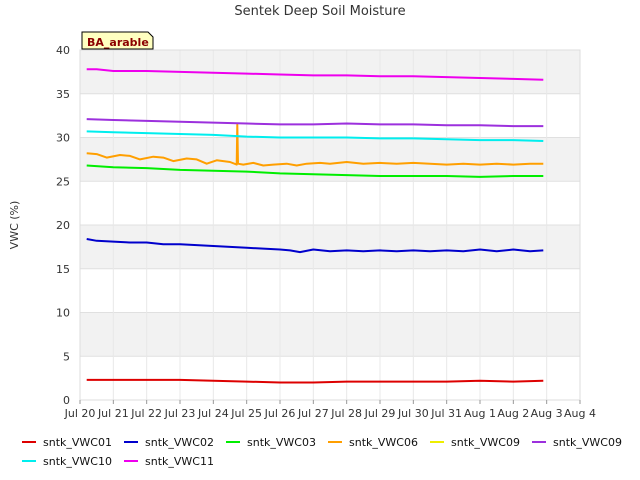 This screenshot has width=640, height=480. Describe the element at coordinates (315, 74) in the screenshot. I see `series-line-sntk-vwc11` at that location.